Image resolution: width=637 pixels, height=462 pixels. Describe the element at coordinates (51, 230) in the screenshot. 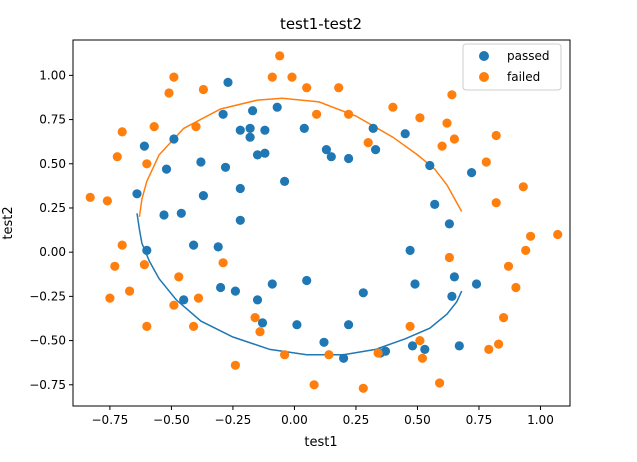

I see `y-axis-ticks: −0.75 −0.50 −0.25 0.00 0.25 0.50 0.75 1.00` at that location.